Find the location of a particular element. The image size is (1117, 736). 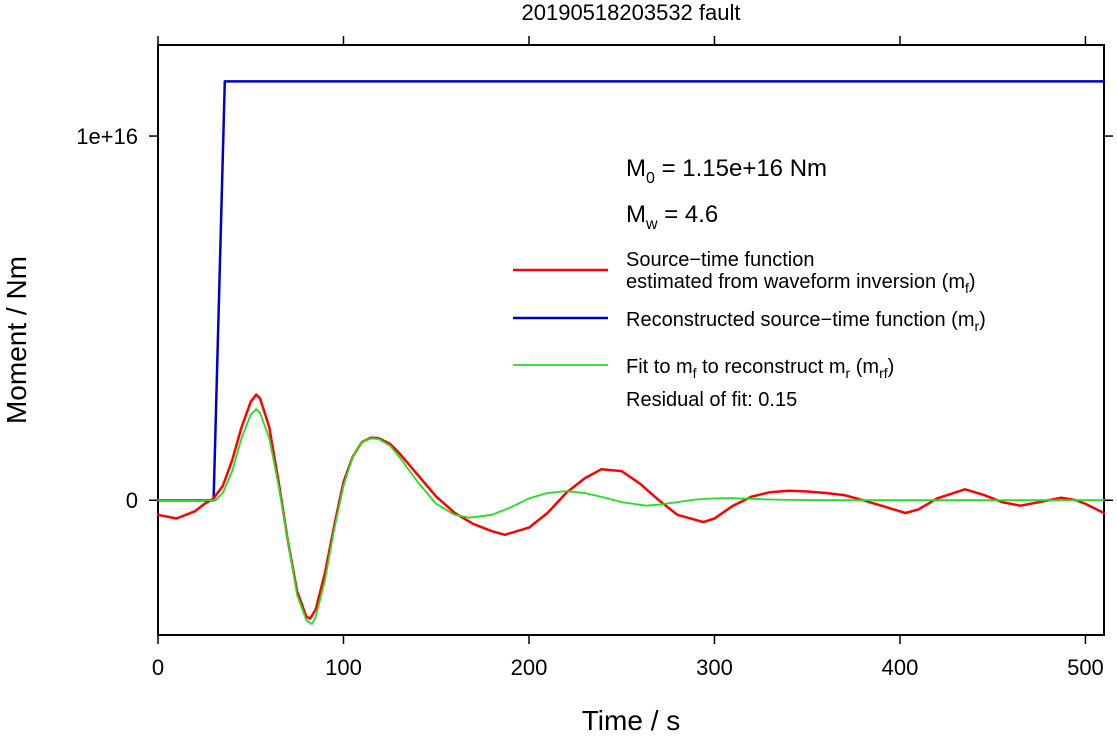

legend-label-estimated-line2: estimated from waveform inversion (mf) is located at coordinates (801, 283).